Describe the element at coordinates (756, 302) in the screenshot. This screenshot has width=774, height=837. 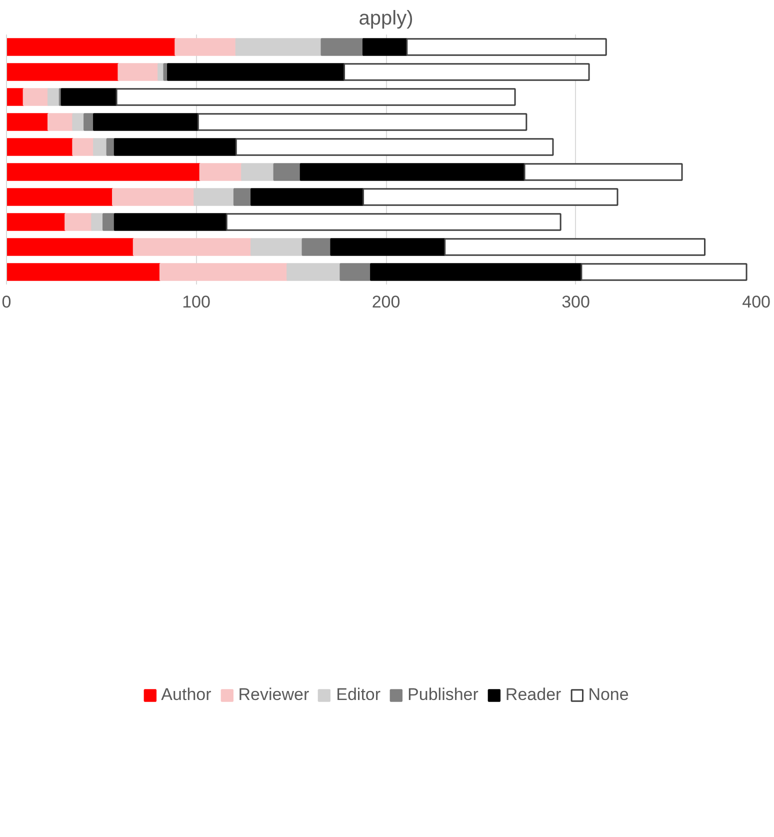
I see `x-tick-label: 400` at that location.